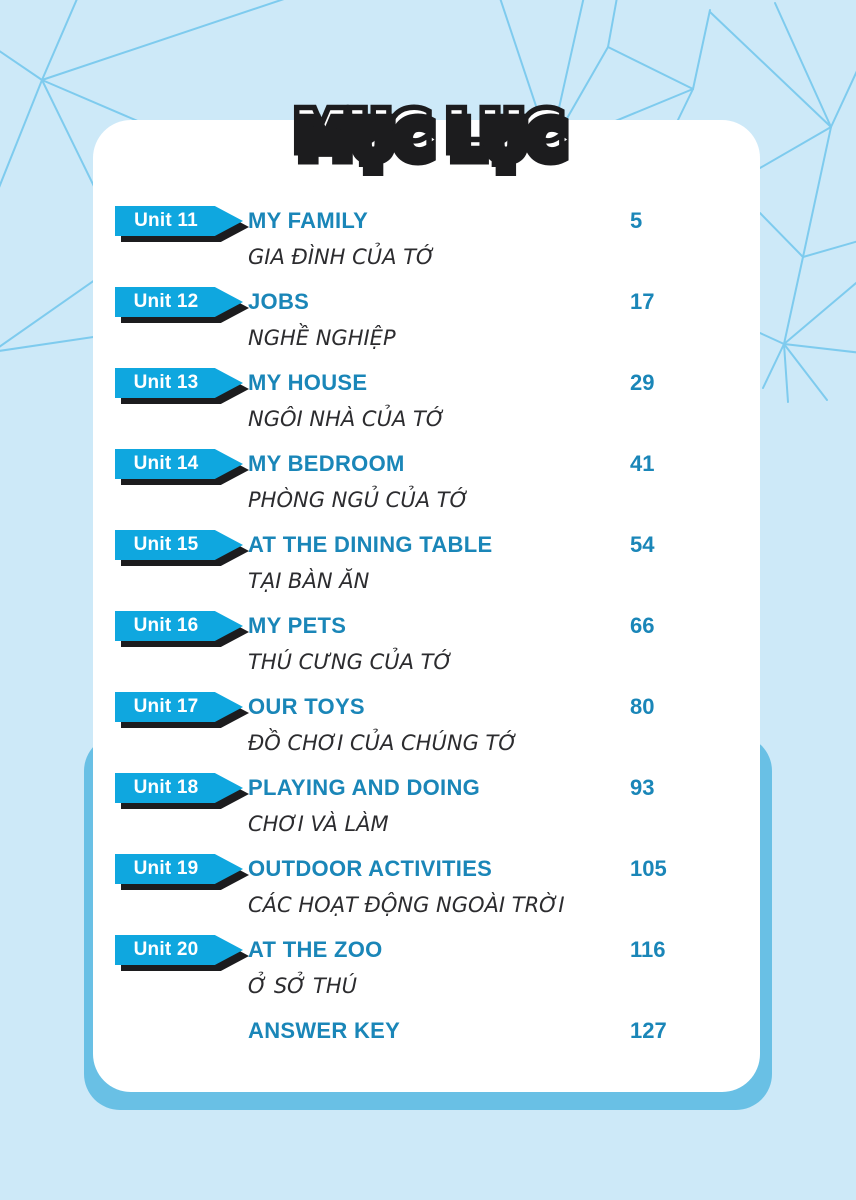 The width and height of the screenshot is (856, 1200). Describe the element at coordinates (166, 787) in the screenshot. I see `unit-badge-label: Unit 18` at that location.